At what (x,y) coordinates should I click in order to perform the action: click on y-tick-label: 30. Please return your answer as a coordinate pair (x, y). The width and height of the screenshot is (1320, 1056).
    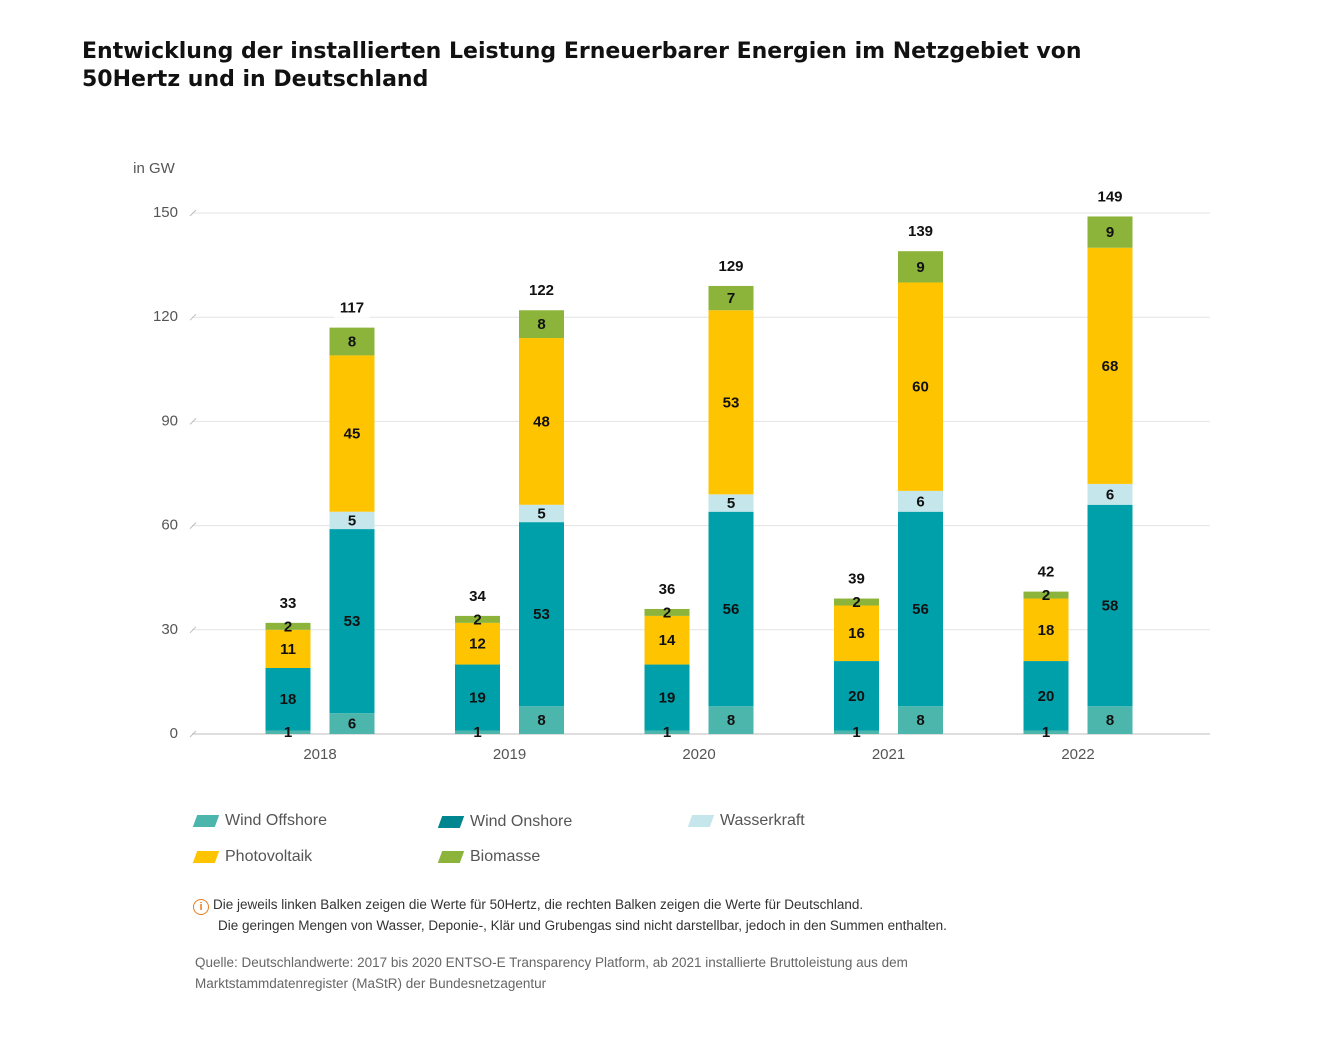
    Looking at the image, I should click on (169, 629).